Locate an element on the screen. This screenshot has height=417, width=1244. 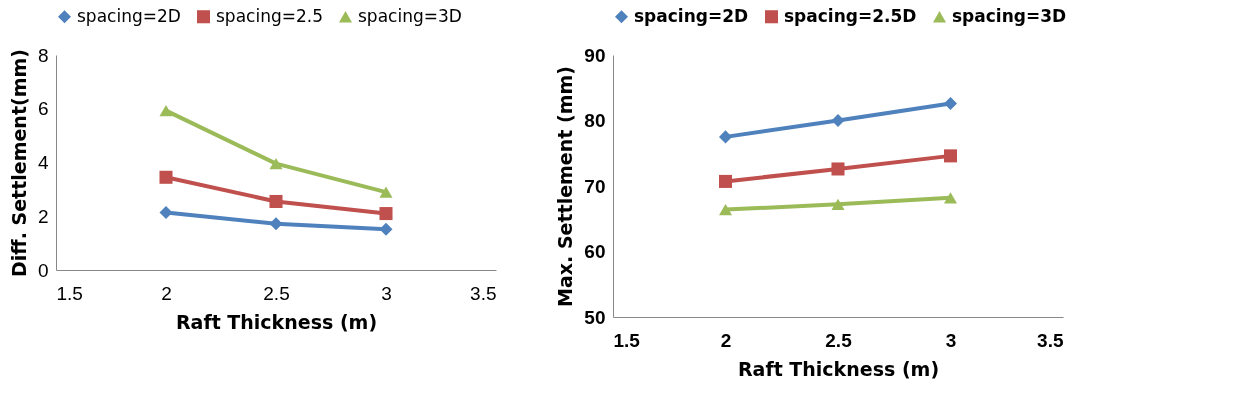
y-tick-label: 80 is located at coordinates (595, 120).